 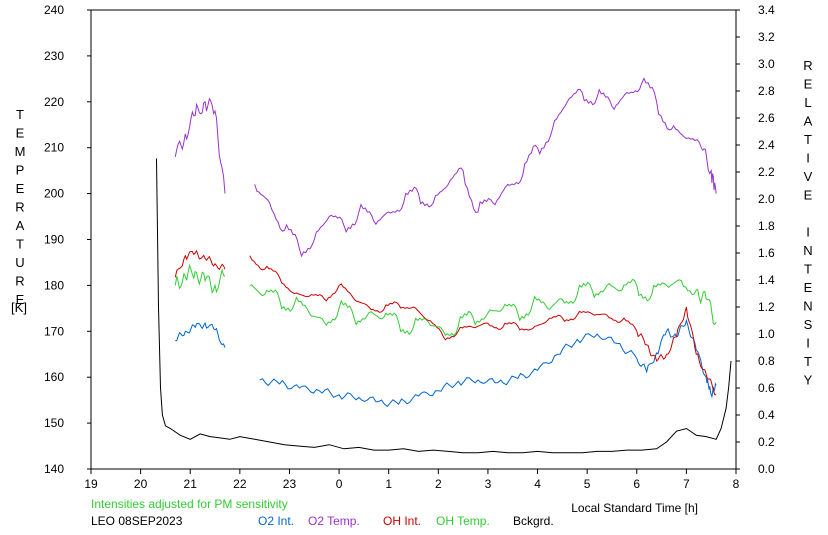 I want to click on right-tick-label: 2.8, so click(x=766, y=91).